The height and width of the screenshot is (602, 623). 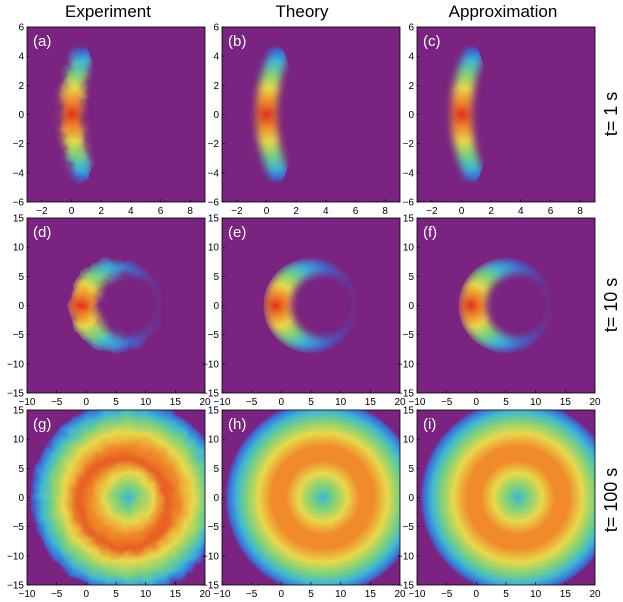 I want to click on y-tick-label: 2, so click(x=216, y=86).